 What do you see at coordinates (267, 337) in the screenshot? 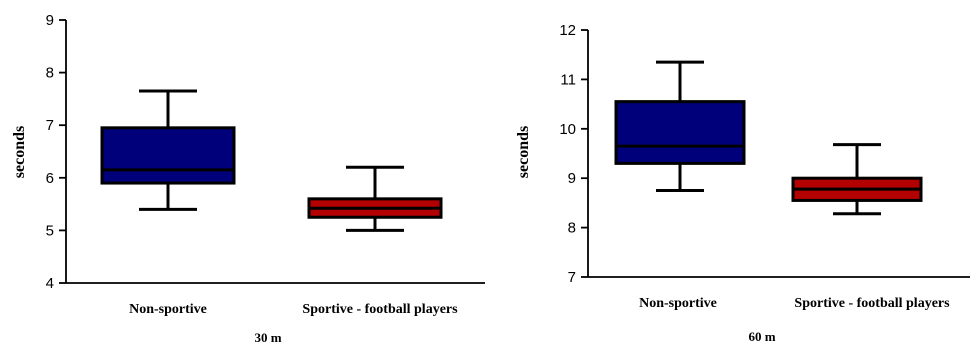
I see `x-axis-label: 30 m` at bounding box center [267, 337].